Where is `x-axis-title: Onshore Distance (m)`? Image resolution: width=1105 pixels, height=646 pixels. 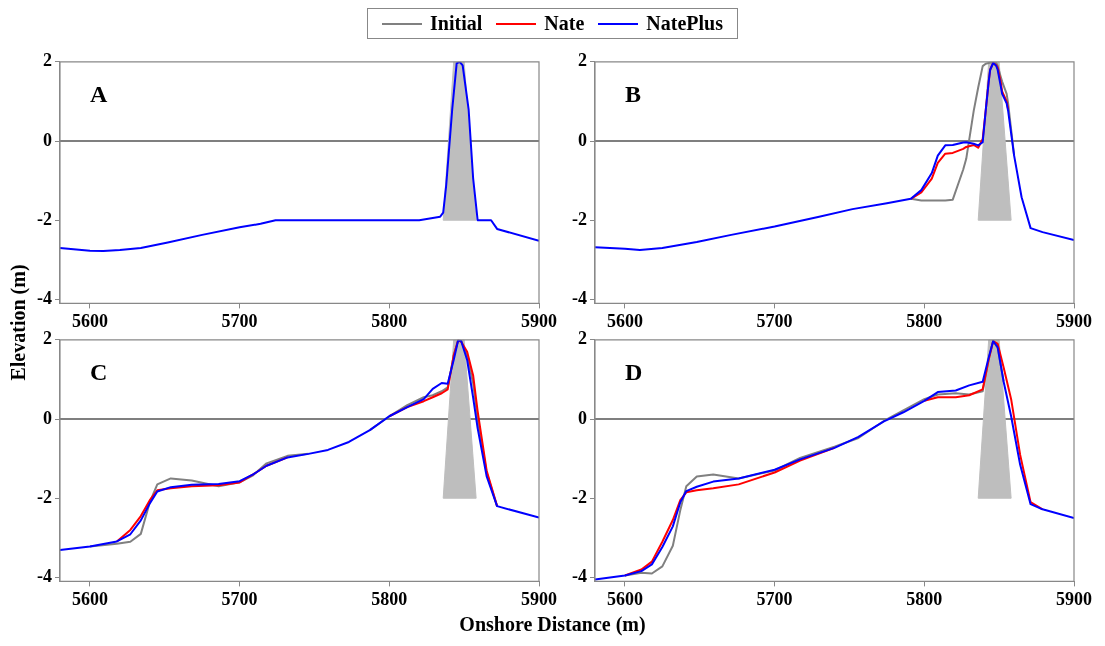
x-axis-title: Onshore Distance (m) is located at coordinates (552, 624).